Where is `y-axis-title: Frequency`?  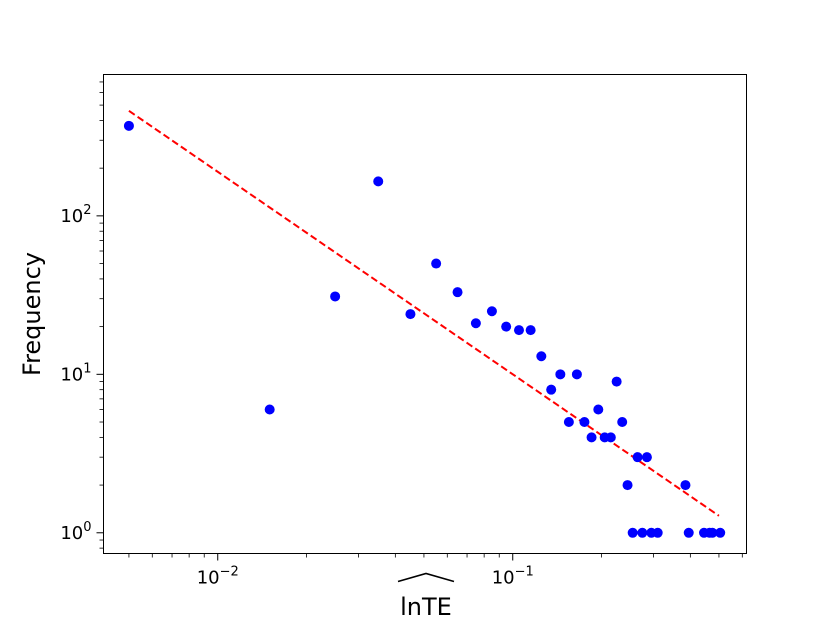 y-axis-title: Frequency is located at coordinates (32, 314).